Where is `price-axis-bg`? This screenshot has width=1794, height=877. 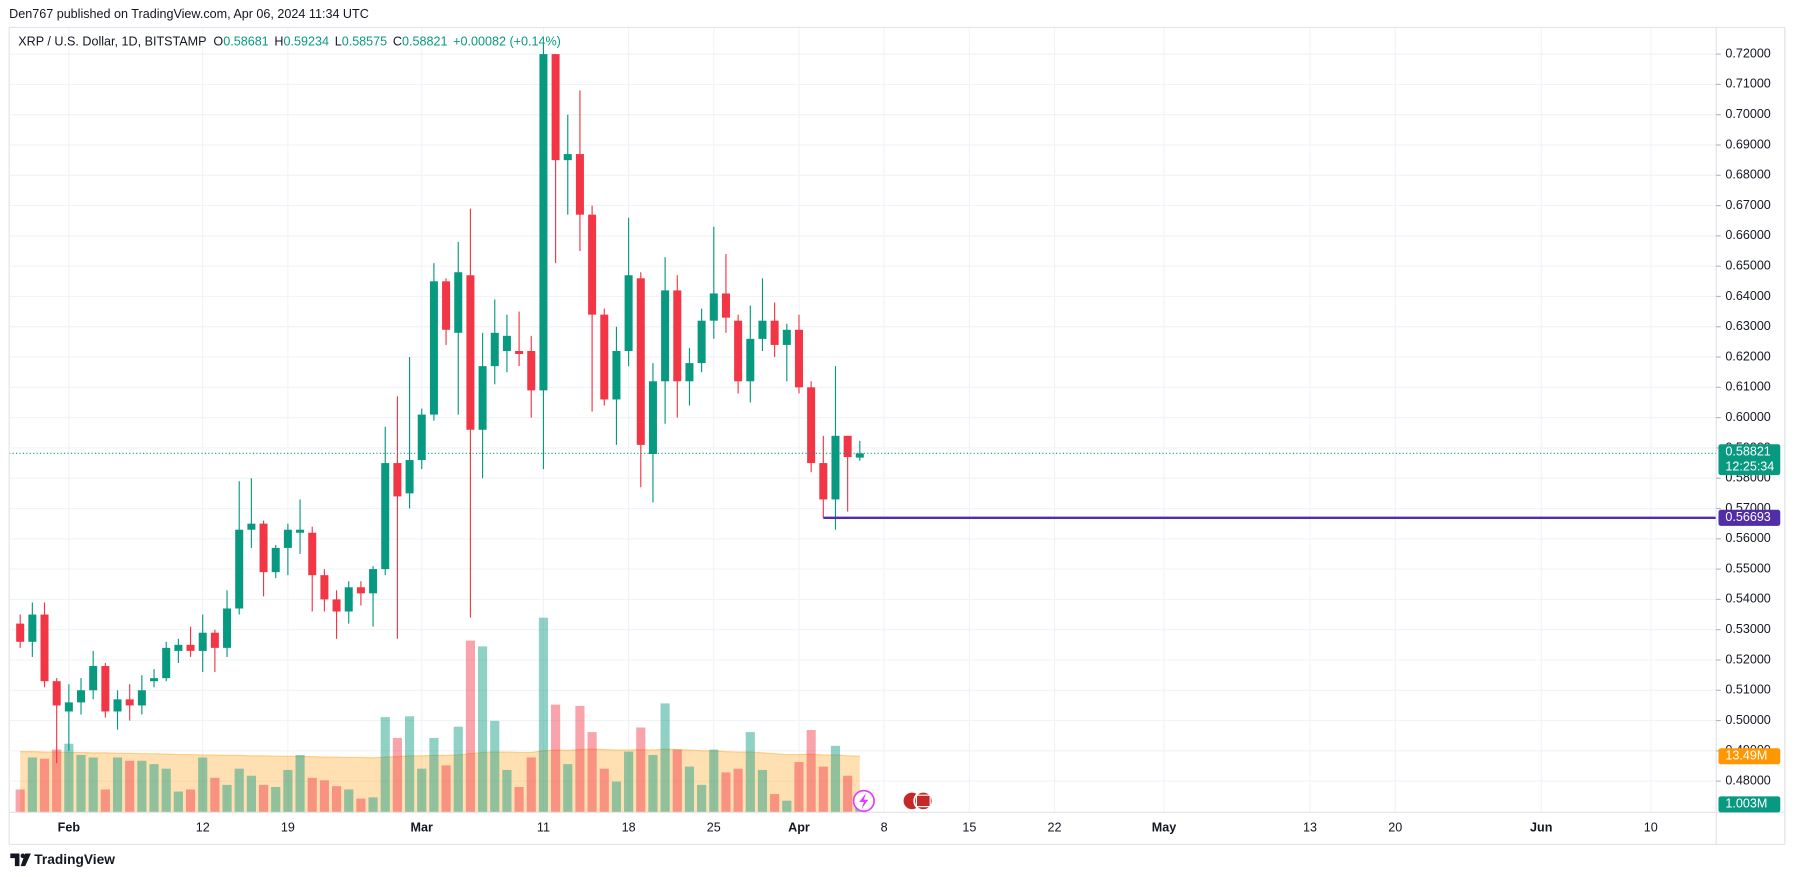
price-axis-bg is located at coordinates (1755, 438).